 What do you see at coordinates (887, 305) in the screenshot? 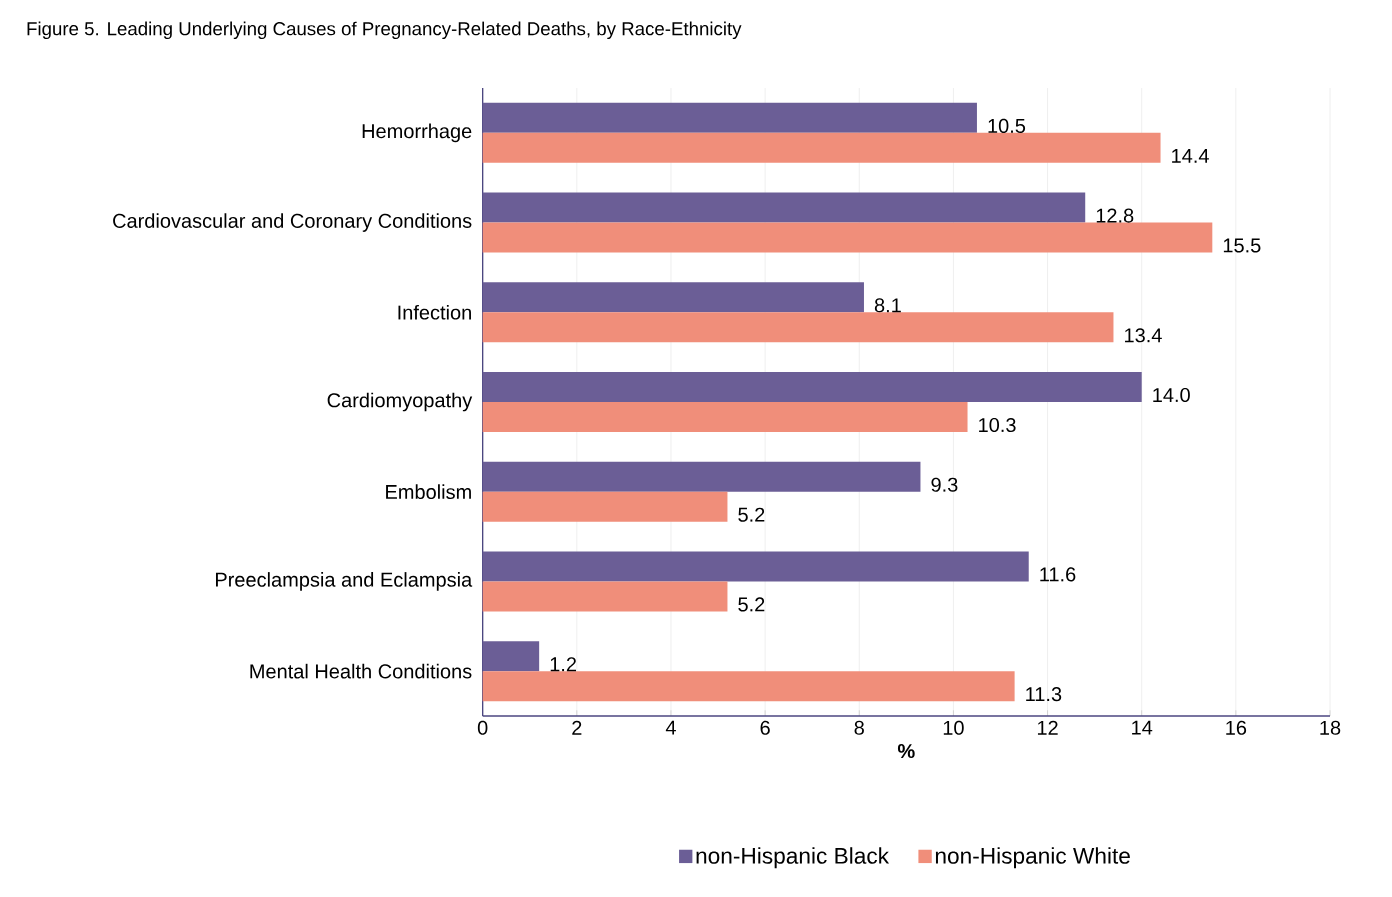
I see `data-label: 8.1` at bounding box center [887, 305].